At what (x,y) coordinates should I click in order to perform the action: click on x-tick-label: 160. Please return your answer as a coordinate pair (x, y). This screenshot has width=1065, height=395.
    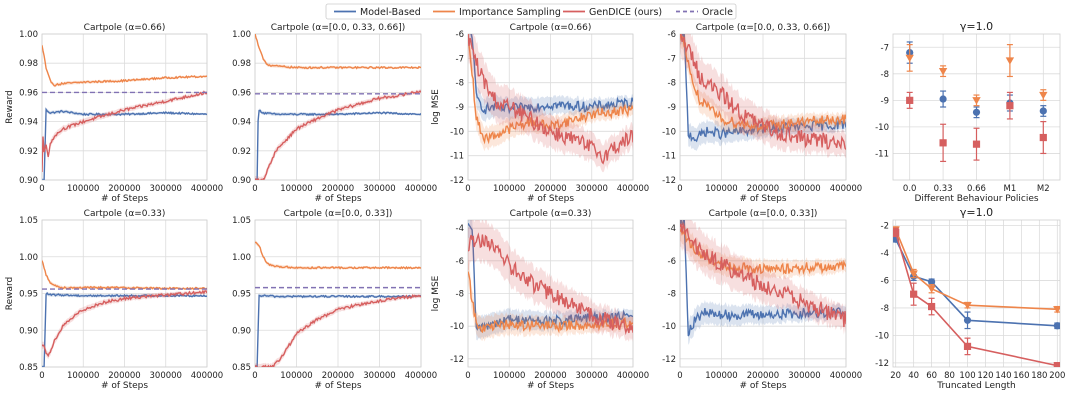
    Looking at the image, I should click on (1021, 376).